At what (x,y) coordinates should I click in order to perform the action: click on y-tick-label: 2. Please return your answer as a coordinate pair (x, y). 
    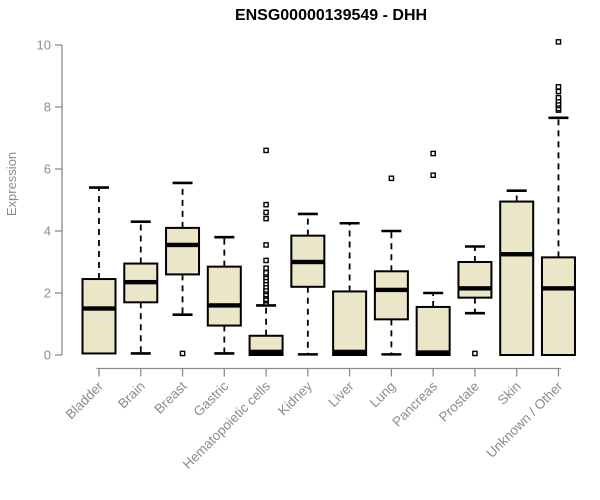
    Looking at the image, I should click on (47, 293).